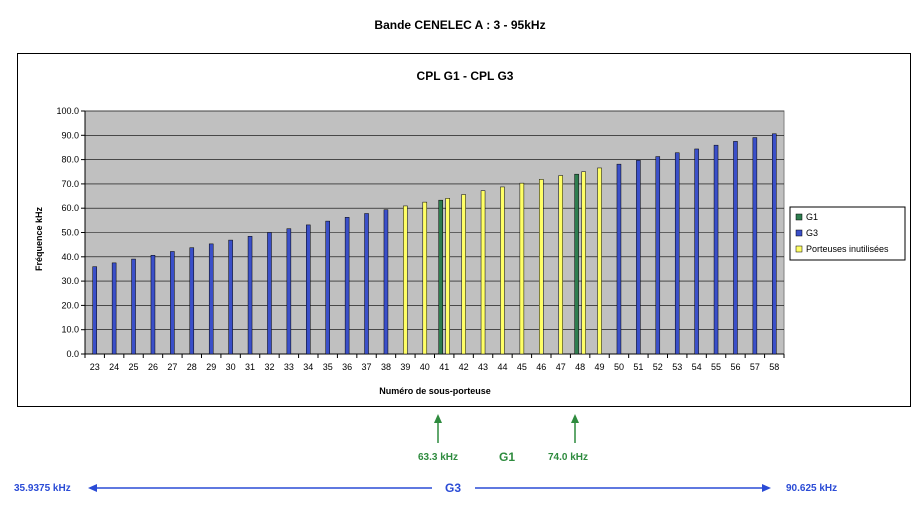  Describe the element at coordinates (568, 457) in the screenshot. I see `g1-high-label: 74.0 kHz` at that location.